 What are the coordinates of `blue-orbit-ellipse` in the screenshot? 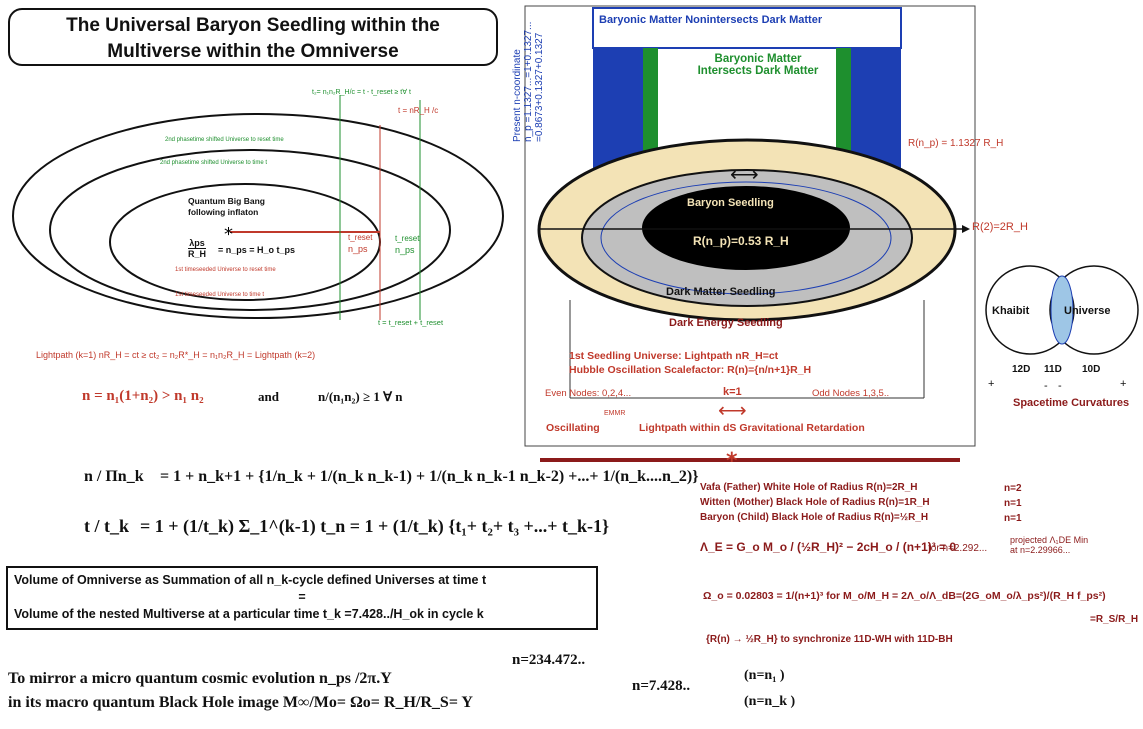 It's located at (746, 238).